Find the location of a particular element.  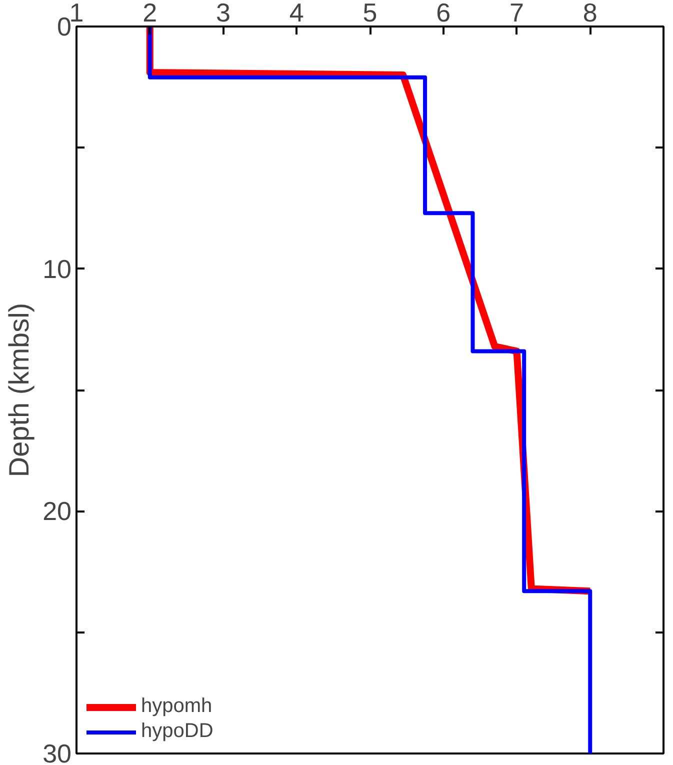

x-tick-label: 7 is located at coordinates (517, 14).